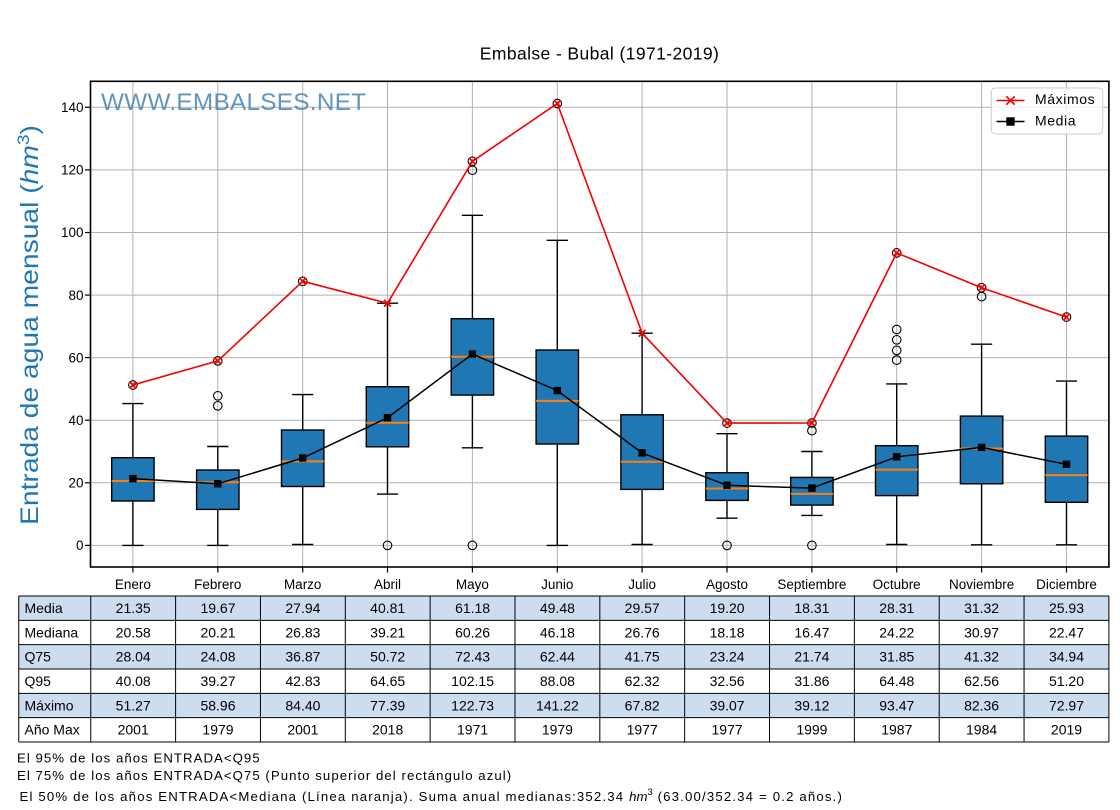 Image resolution: width=1120 pixels, height=810 pixels. Describe the element at coordinates (727, 705) in the screenshot. I see `svg-text: 39.07` at that location.